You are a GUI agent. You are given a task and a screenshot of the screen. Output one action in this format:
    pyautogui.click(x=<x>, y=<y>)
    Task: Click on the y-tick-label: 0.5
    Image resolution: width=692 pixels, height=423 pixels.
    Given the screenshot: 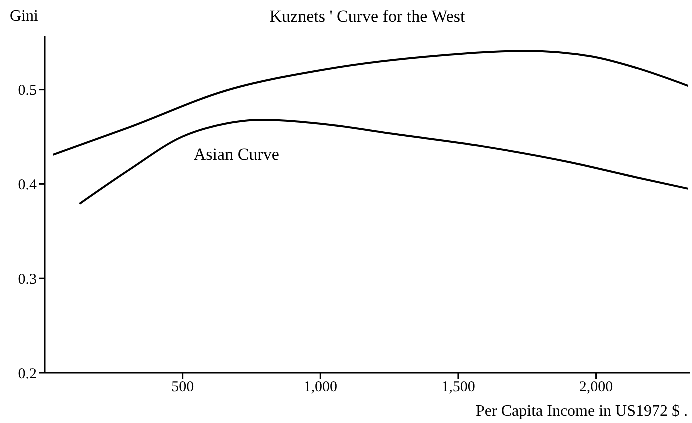 What is the action you would take?
    pyautogui.click(x=27, y=91)
    